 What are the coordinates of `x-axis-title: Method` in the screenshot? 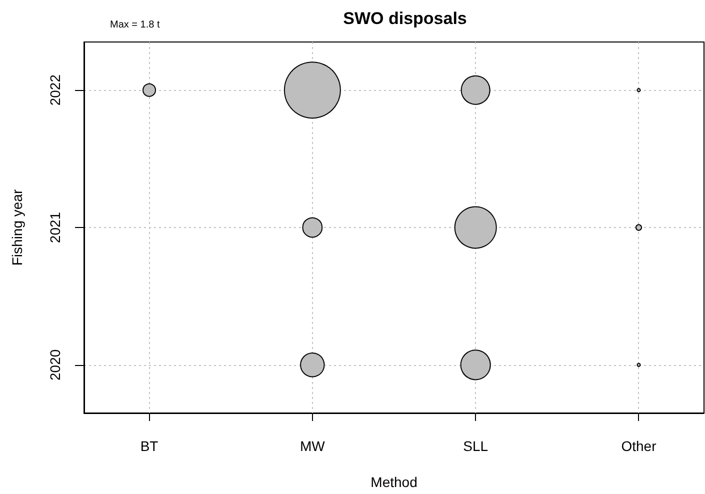 It's located at (394, 482).